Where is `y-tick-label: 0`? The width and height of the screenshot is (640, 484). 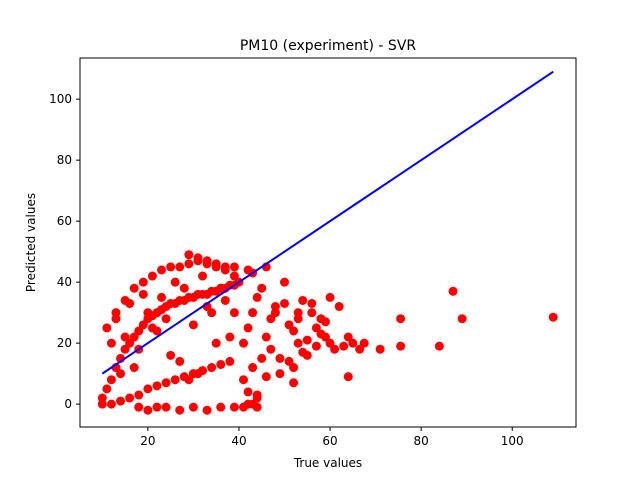 y-tick-label: 0 is located at coordinates (68, 404).